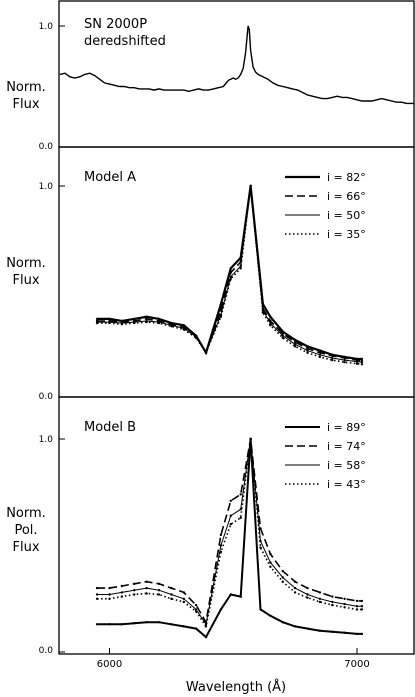 This screenshot has height=697, width=415. I want to click on y-axis-label-line: Pol., so click(25, 530).